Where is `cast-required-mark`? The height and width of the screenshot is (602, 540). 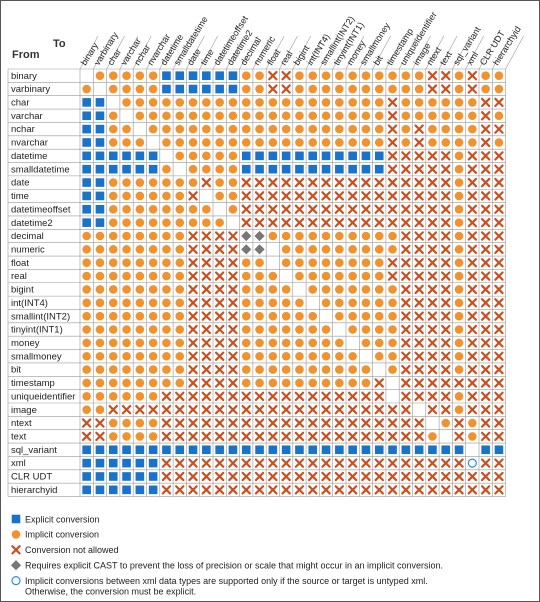
cast-required-mark is located at coordinates (259, 249).